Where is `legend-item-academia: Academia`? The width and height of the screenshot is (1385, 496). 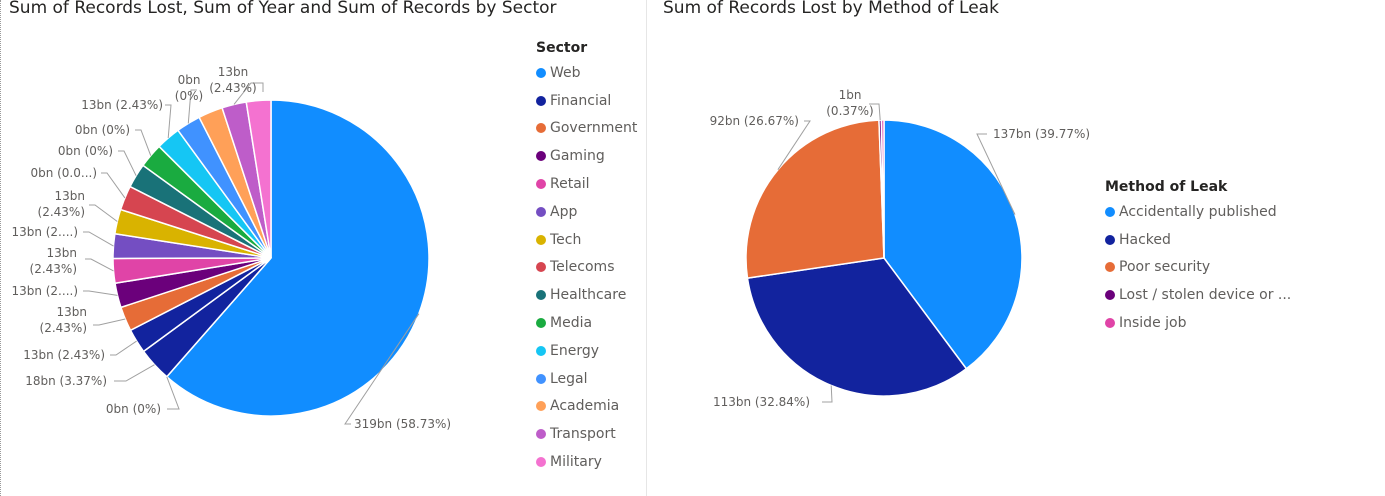 legend-item-academia: Academia is located at coordinates (586, 407).